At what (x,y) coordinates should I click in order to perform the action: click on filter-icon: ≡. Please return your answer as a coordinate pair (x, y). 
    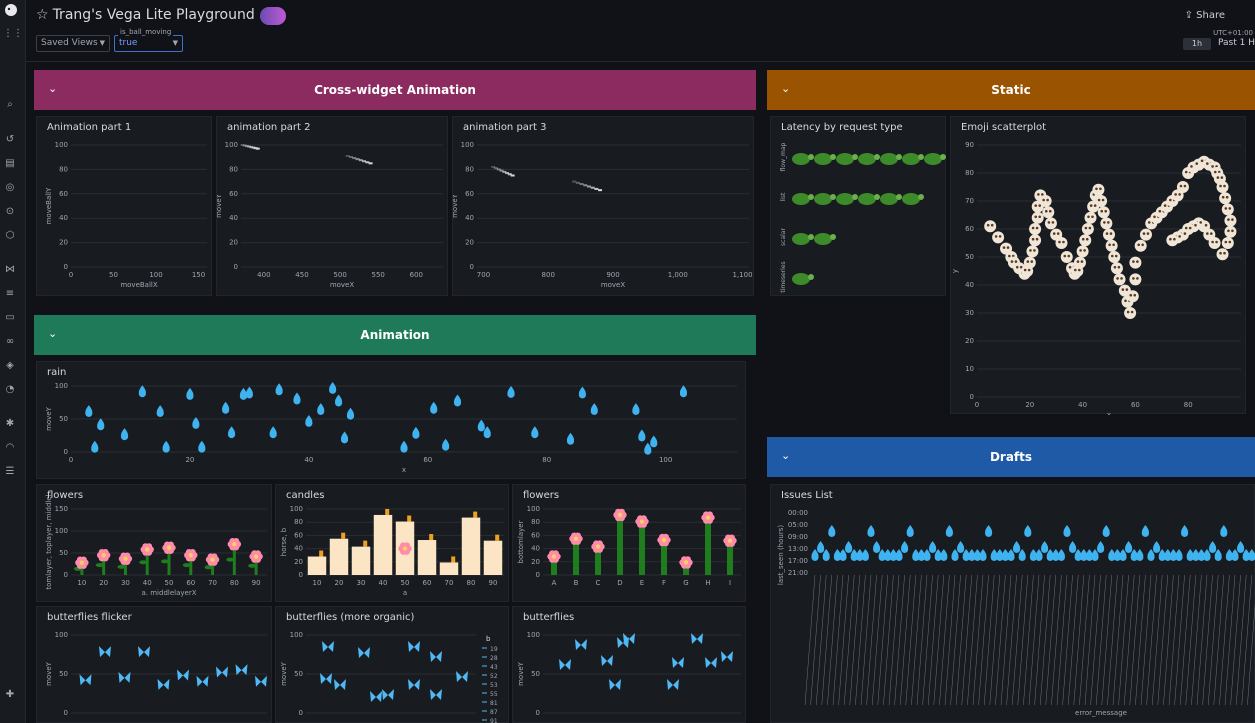
    Looking at the image, I should click on (10, 293).